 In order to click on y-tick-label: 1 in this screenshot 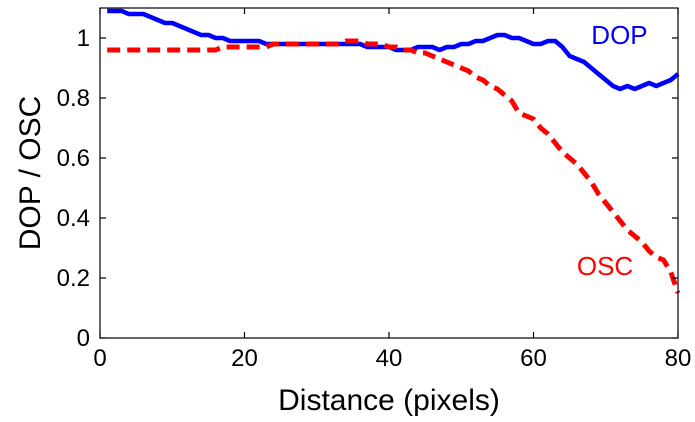, I will do `click(83, 38)`.